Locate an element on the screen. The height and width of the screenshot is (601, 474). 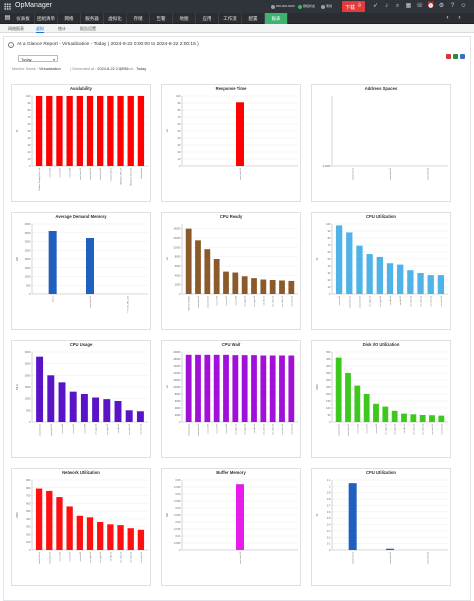
back-icon: ‹ is located at coordinates (11, 45).